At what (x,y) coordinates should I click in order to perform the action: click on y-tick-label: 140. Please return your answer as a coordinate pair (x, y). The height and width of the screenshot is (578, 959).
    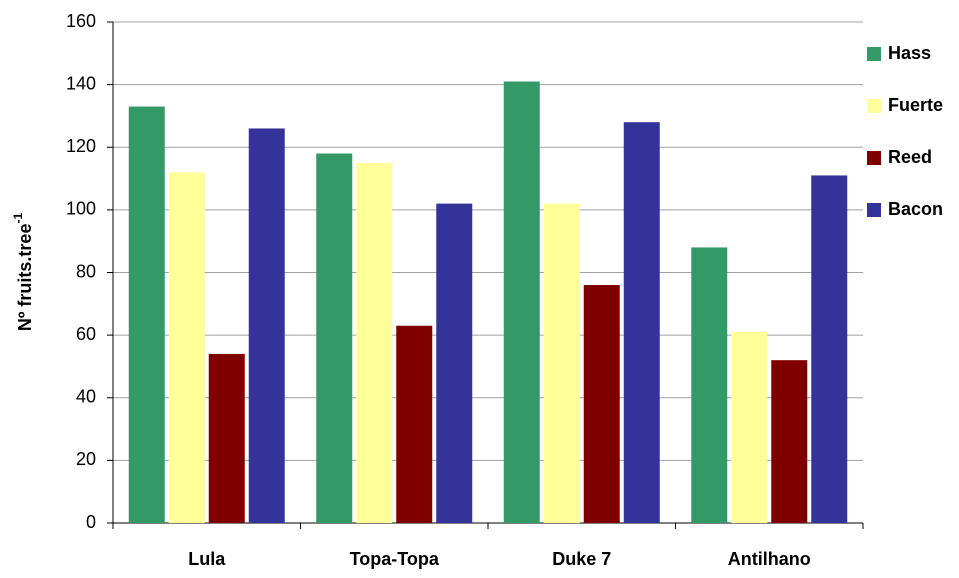
    Looking at the image, I should click on (81, 83).